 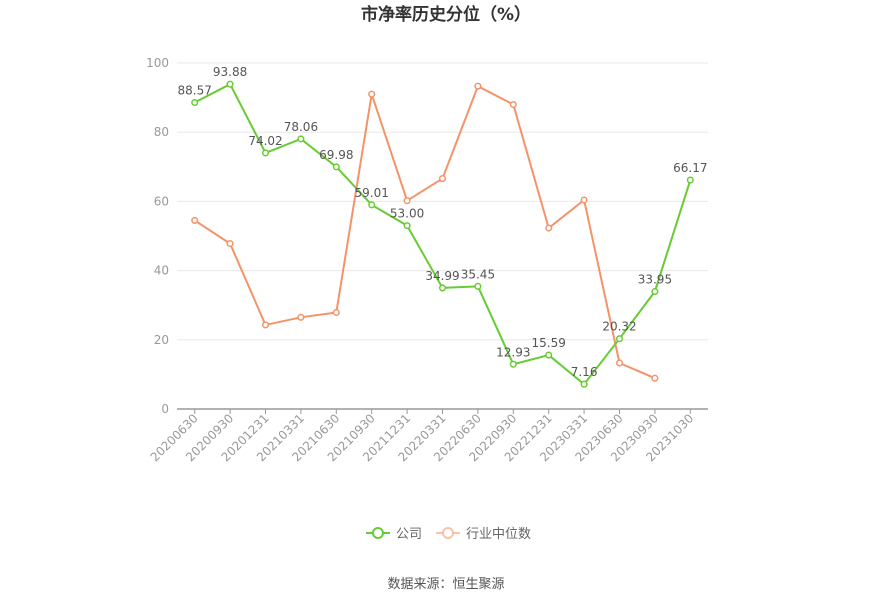 What do you see at coordinates (336, 155) in the screenshot?
I see `data-label: 69.98` at bounding box center [336, 155].